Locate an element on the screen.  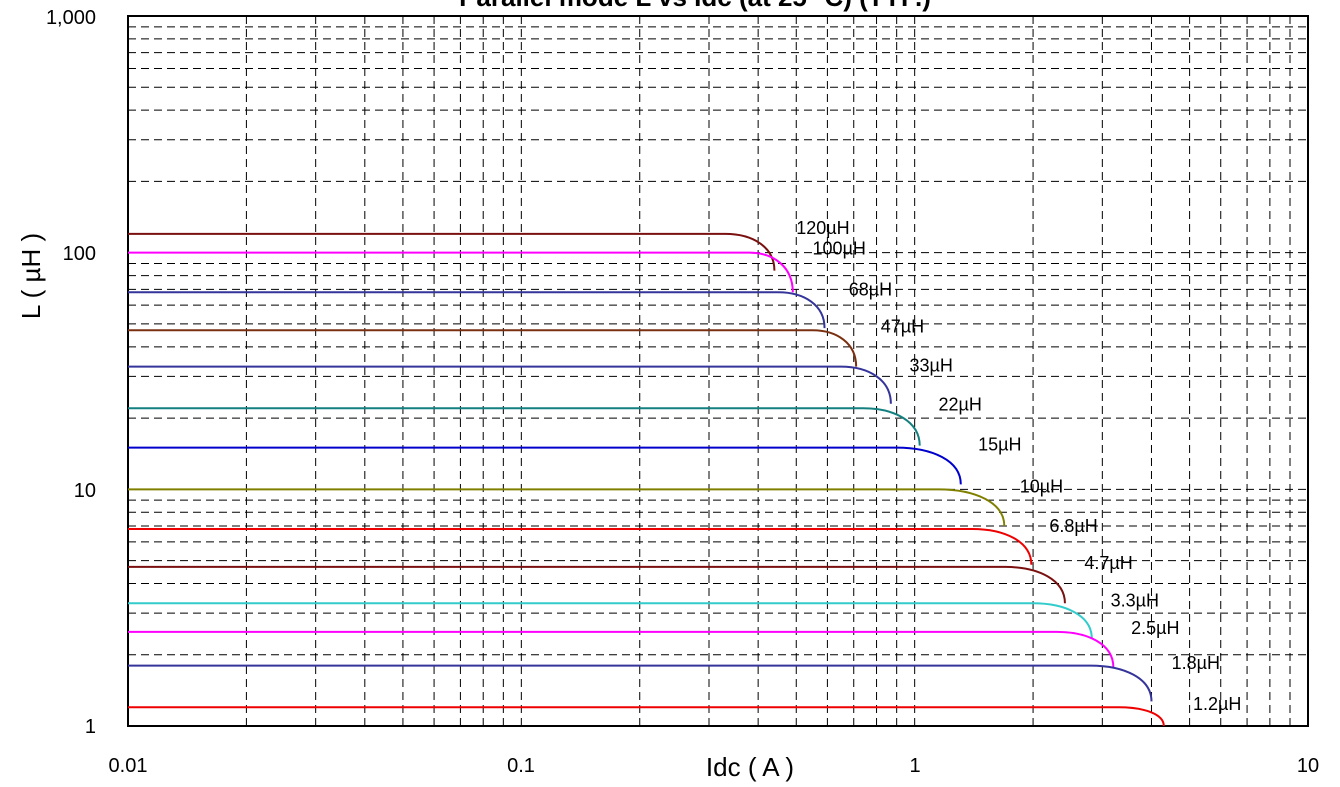
y-axis-title: L ( µH ) is located at coordinates (31, 276).